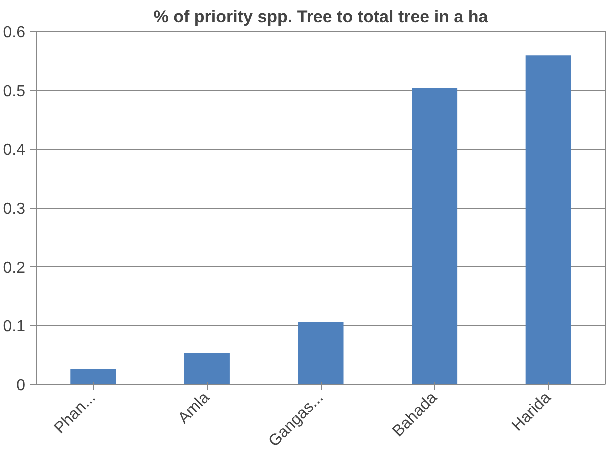 The image size is (615, 459). Describe the element at coordinates (321, 17) in the screenshot. I see `chart-title: % of priority spp. Tree to total tree in a ha` at that location.